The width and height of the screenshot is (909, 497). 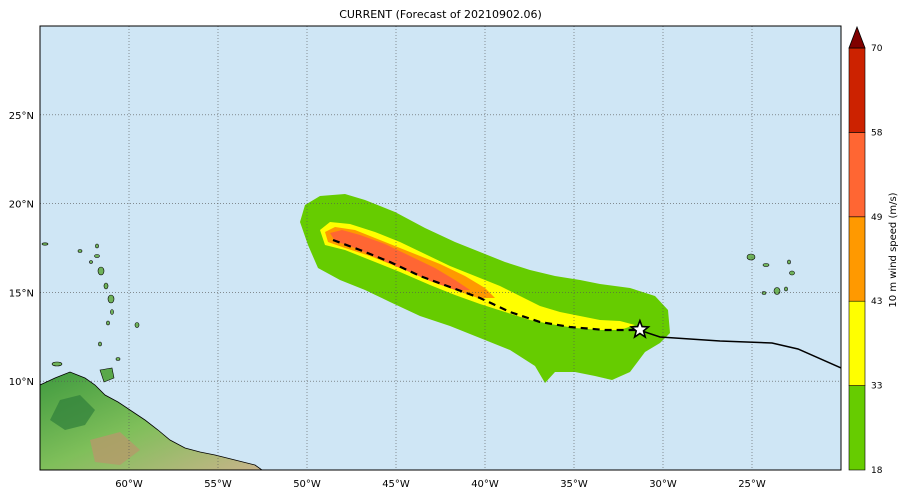 What do you see at coordinates (640, 328) in the screenshot?
I see `current-position-star-icon` at bounding box center [640, 328].